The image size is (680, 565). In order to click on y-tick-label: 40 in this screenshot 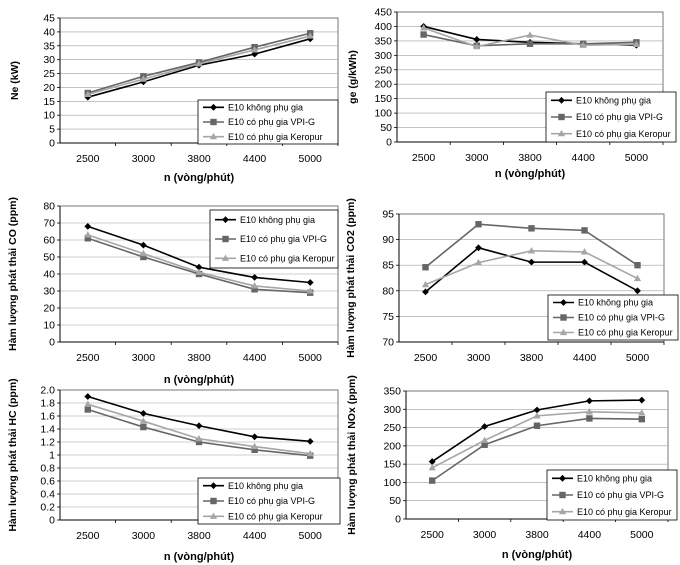, I will do `click(49, 32)`.